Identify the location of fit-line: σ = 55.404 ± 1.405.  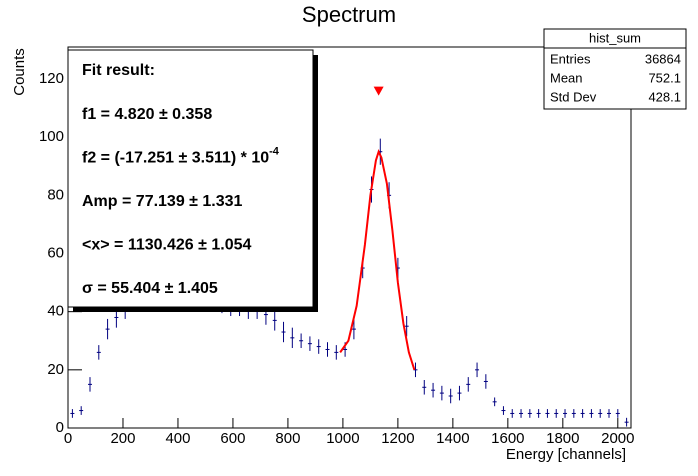
(150, 288).